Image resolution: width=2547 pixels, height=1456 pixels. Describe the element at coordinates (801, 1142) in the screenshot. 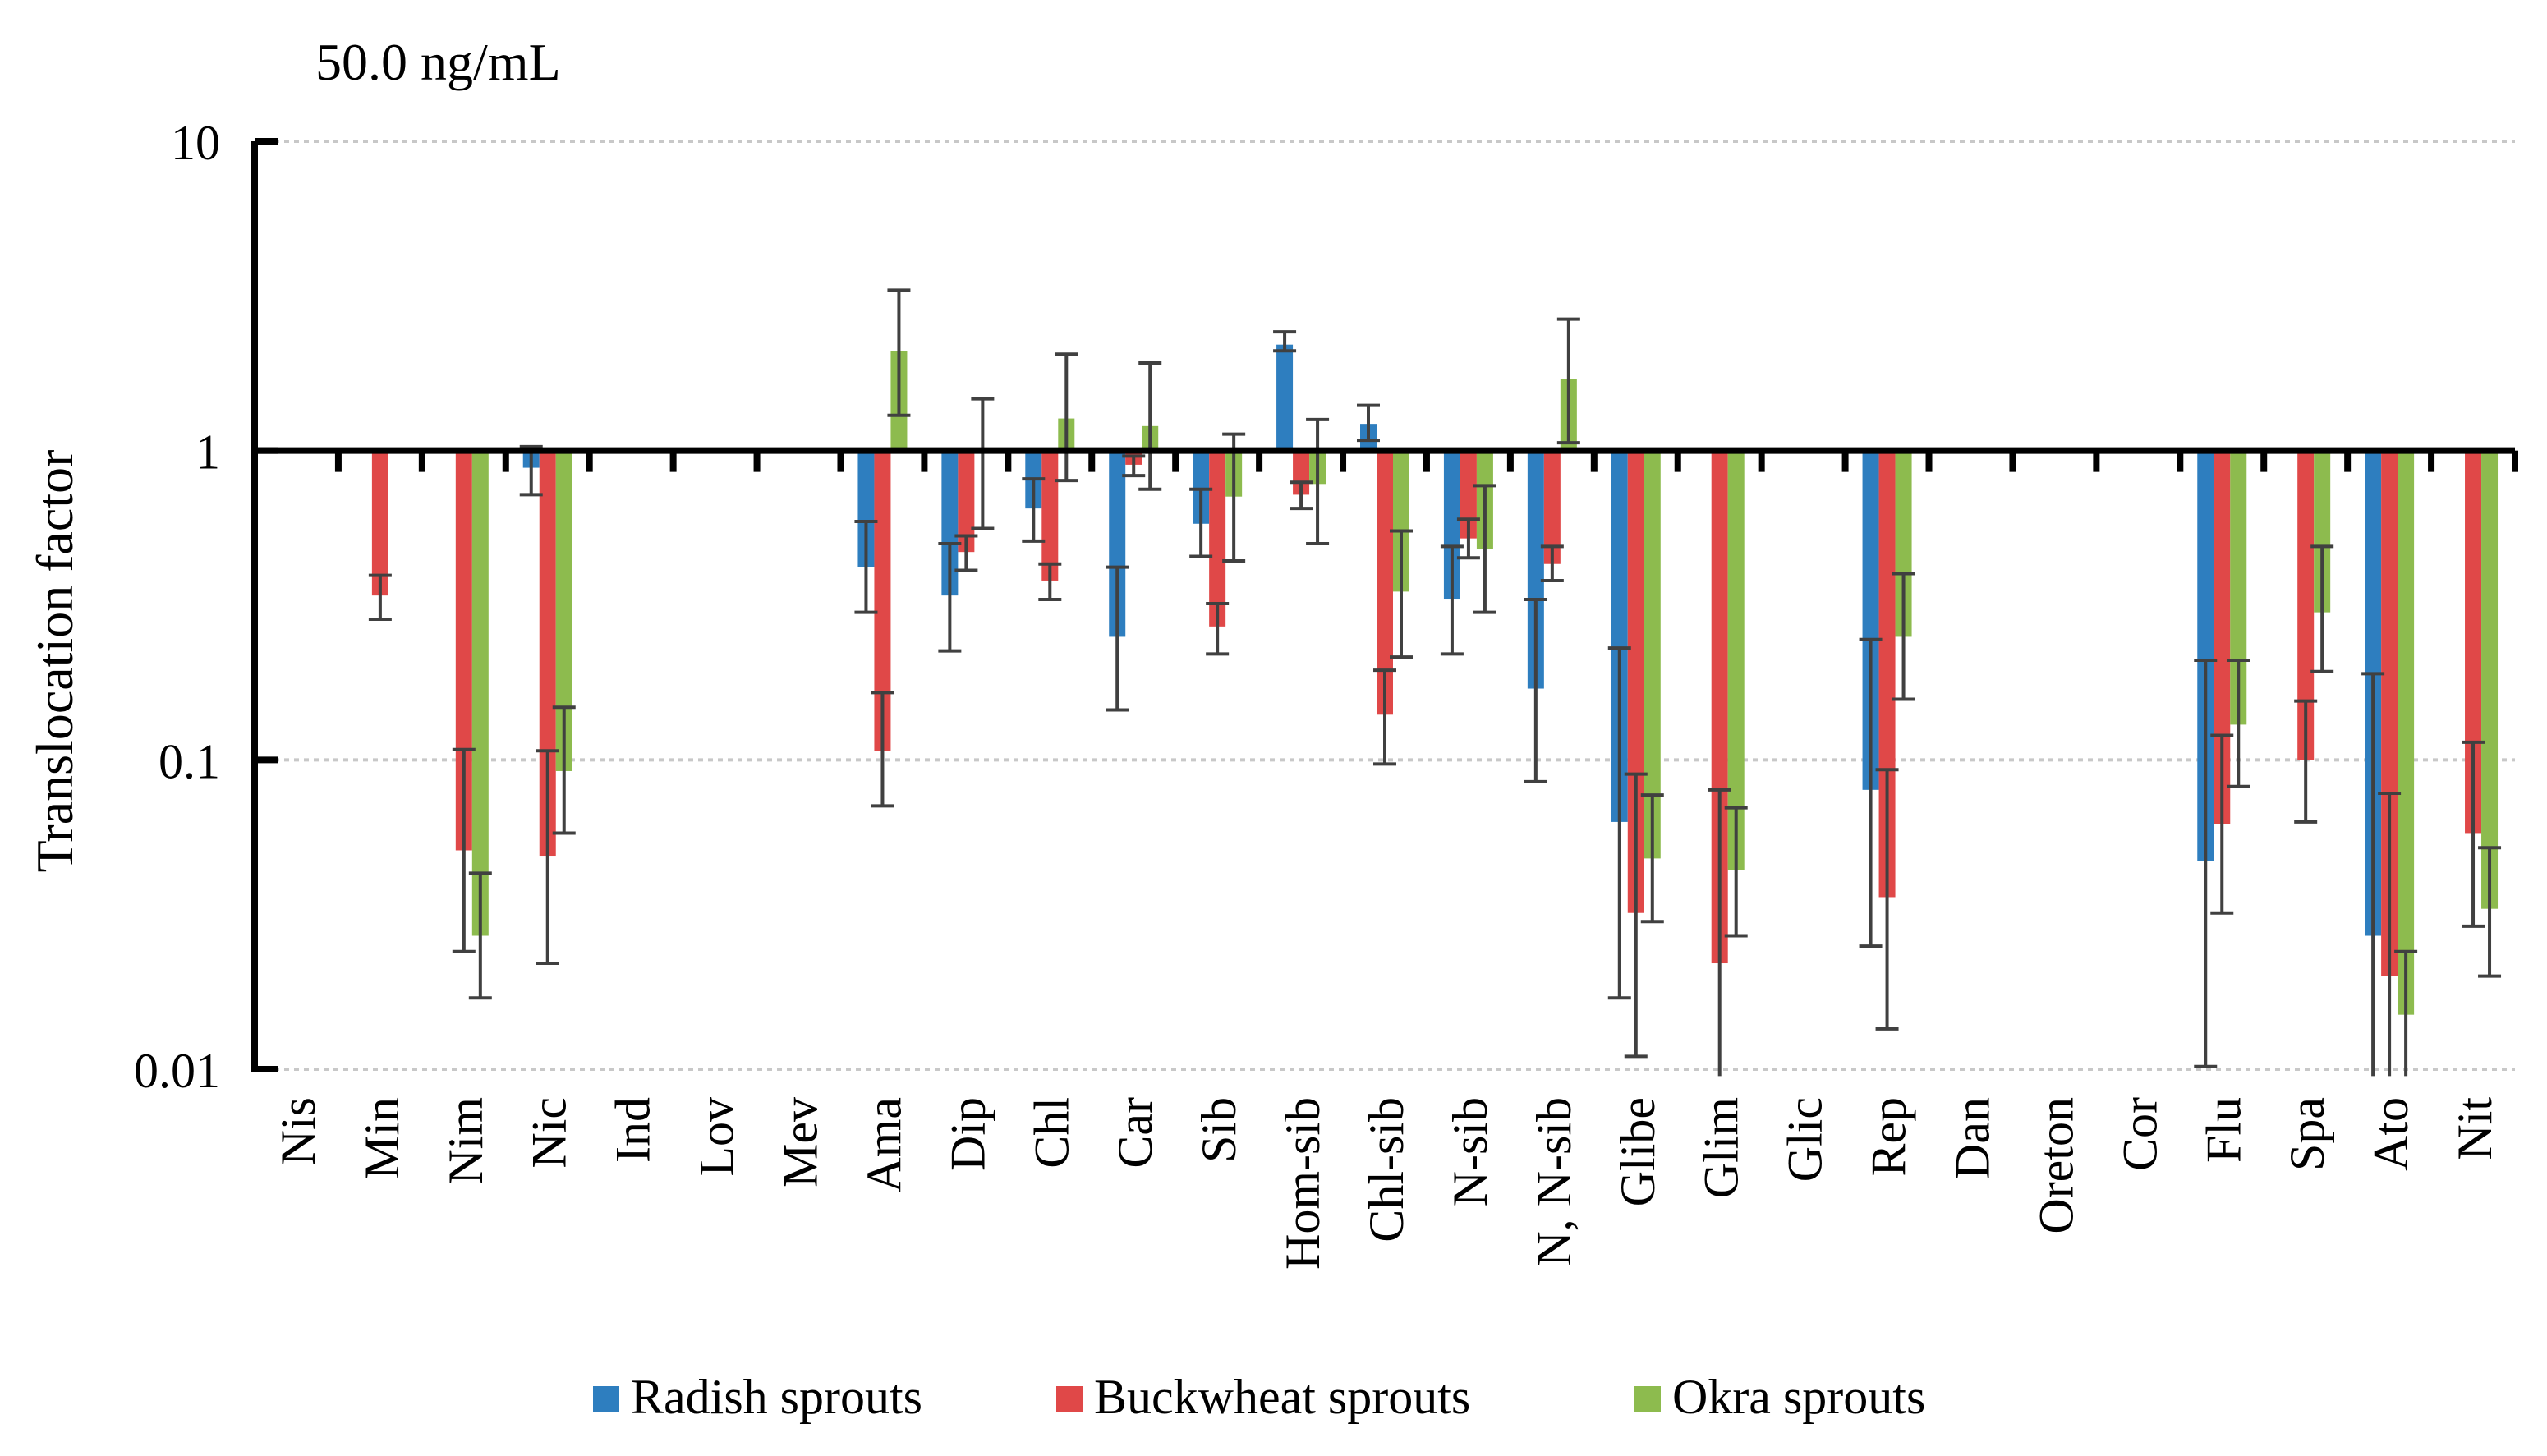

I see `x-tick-label: Mev` at that location.